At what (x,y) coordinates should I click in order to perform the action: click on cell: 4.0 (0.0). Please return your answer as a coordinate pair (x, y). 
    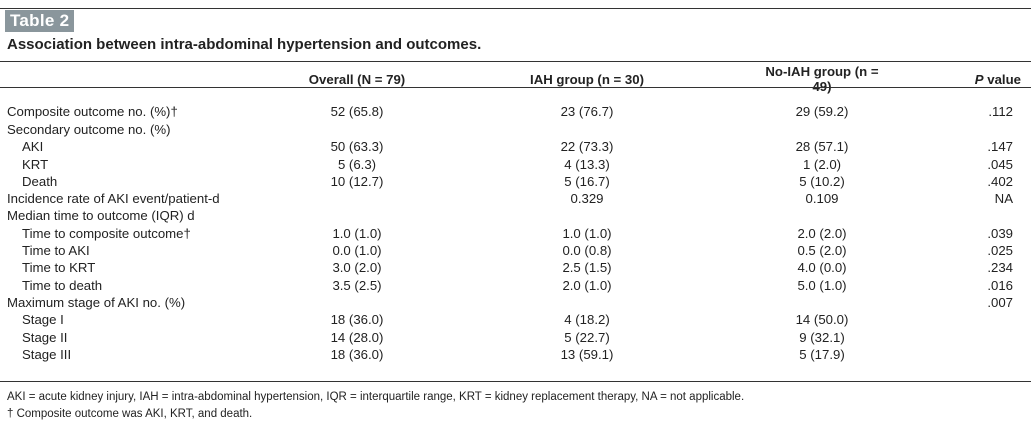
    Looking at the image, I should click on (822, 268).